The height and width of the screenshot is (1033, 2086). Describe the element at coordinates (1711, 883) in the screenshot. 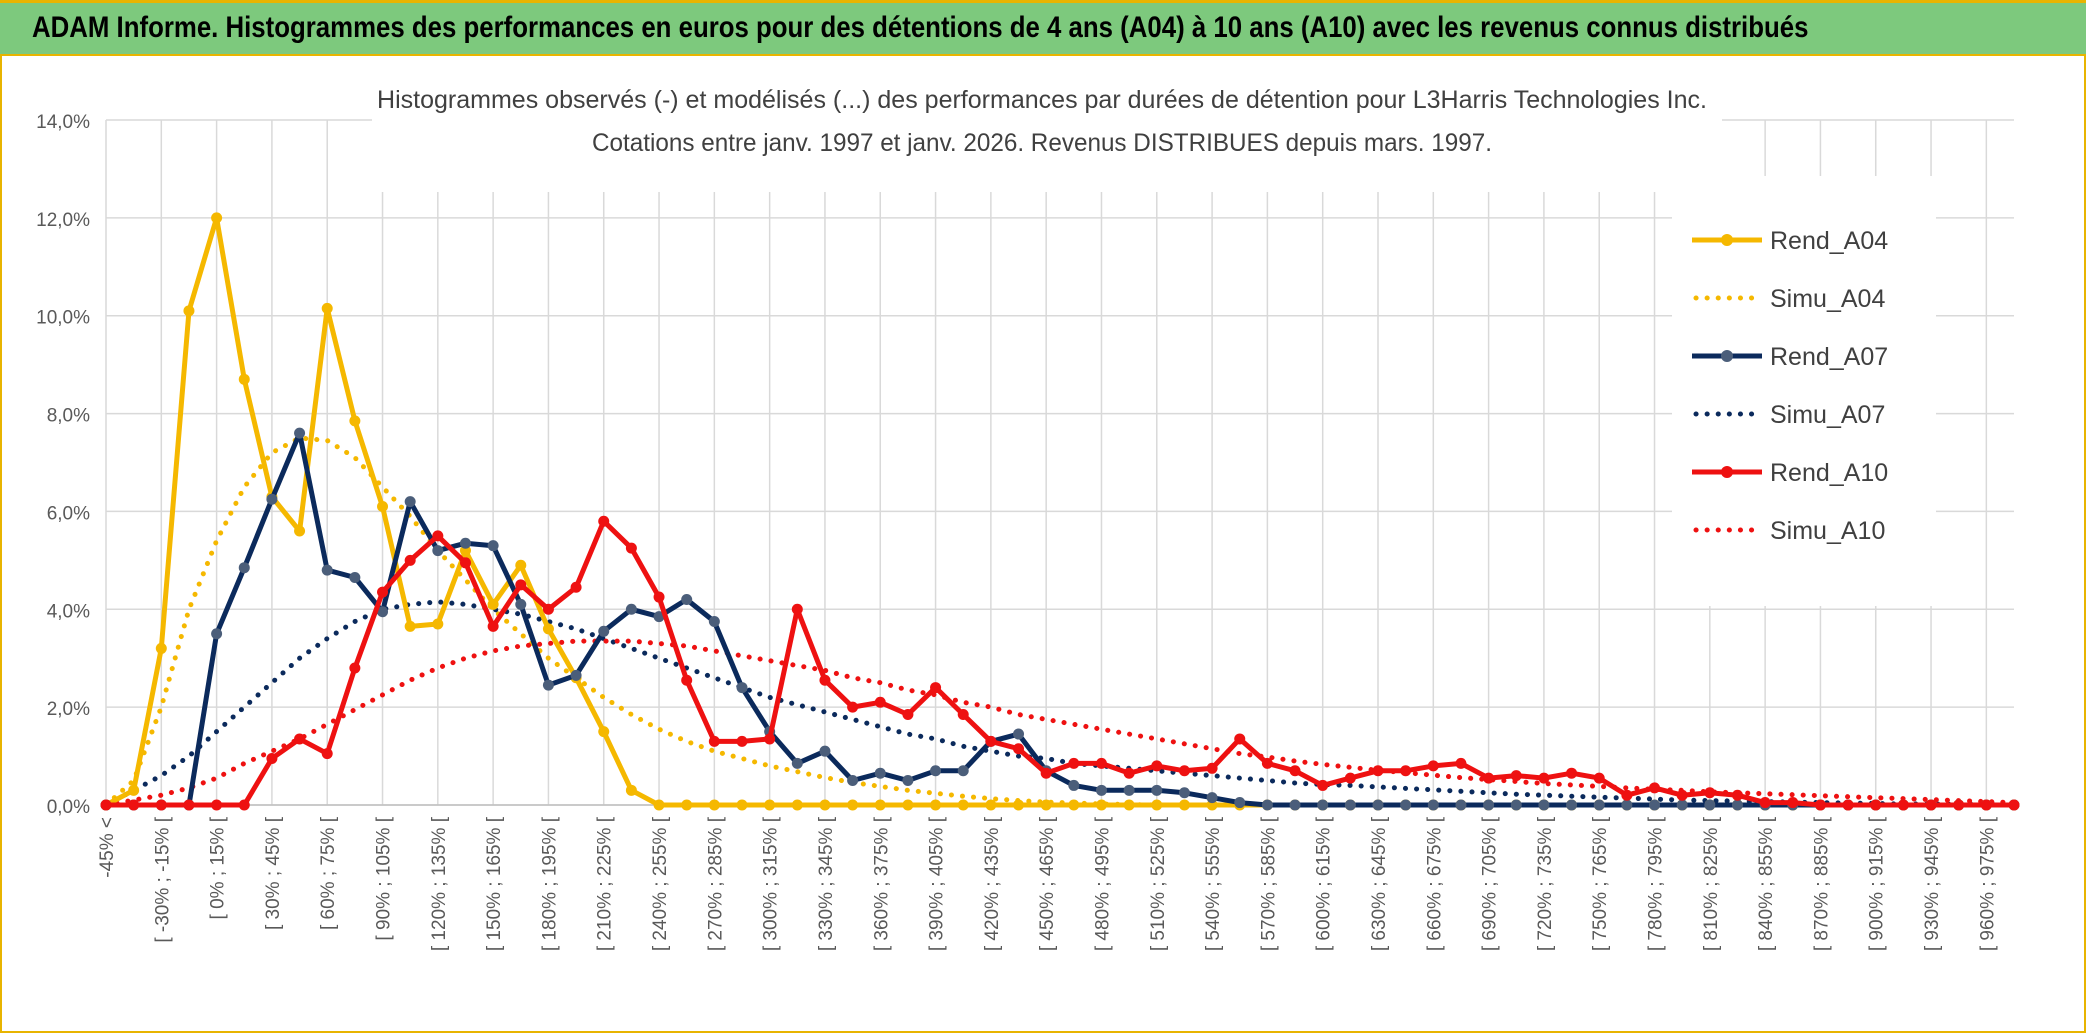

I see `x-tick-label: [ 810% ; 825% [` at that location.